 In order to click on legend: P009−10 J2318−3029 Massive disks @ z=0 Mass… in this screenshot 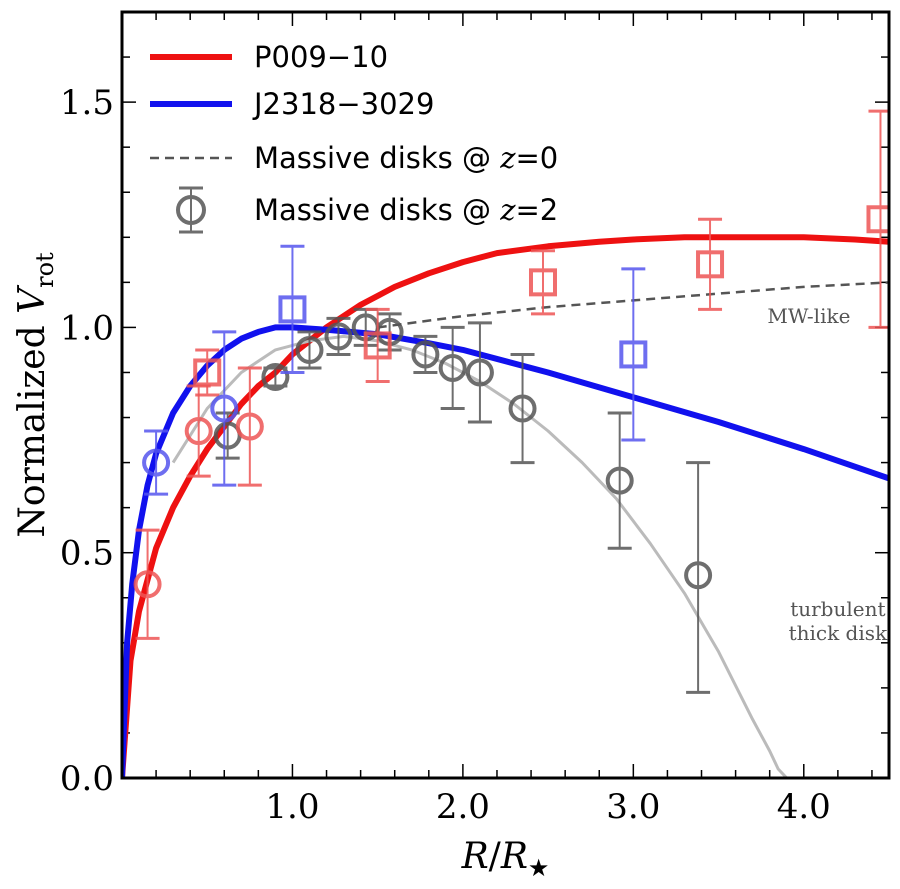, I will do `click(354, 137)`.